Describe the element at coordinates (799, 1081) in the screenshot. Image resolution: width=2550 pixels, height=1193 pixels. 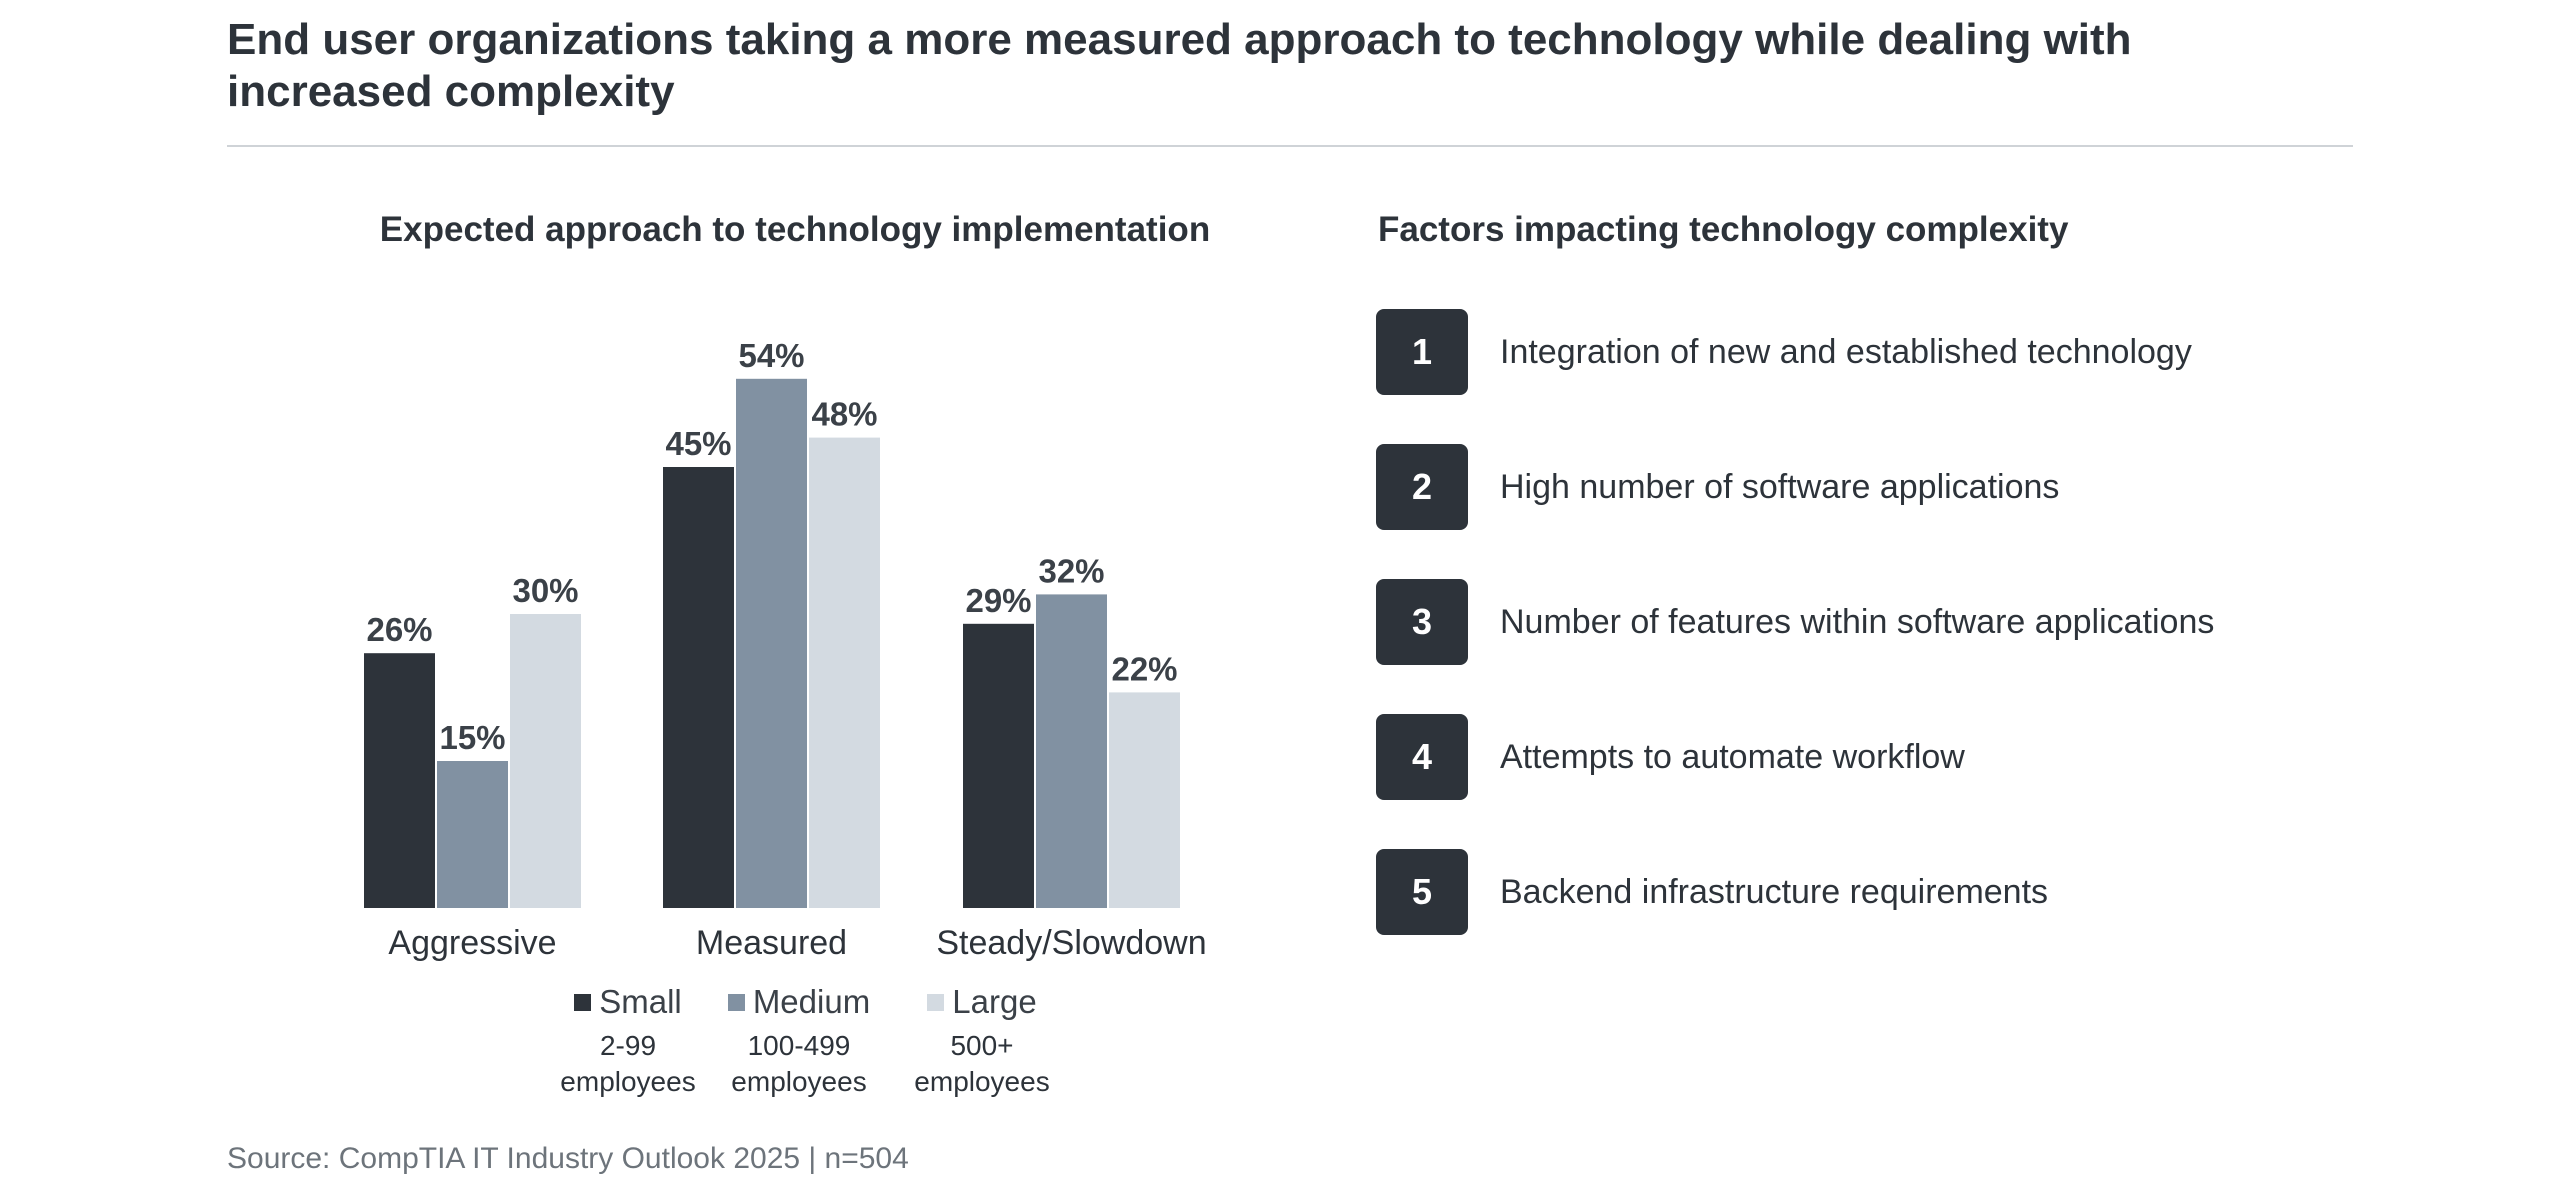
I see `legend-sub-medium-unit: employees` at that location.